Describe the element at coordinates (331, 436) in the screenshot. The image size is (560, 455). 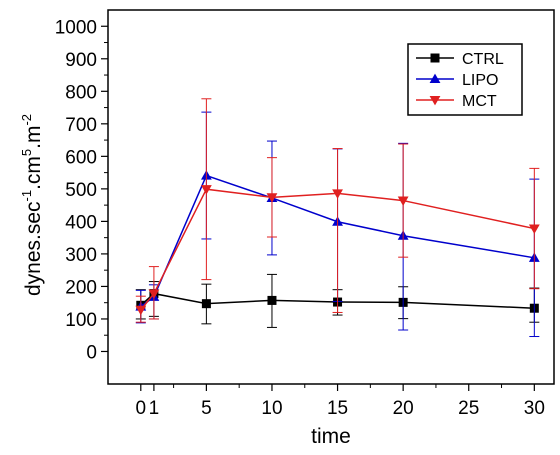
I see `x-axis-title: time` at that location.